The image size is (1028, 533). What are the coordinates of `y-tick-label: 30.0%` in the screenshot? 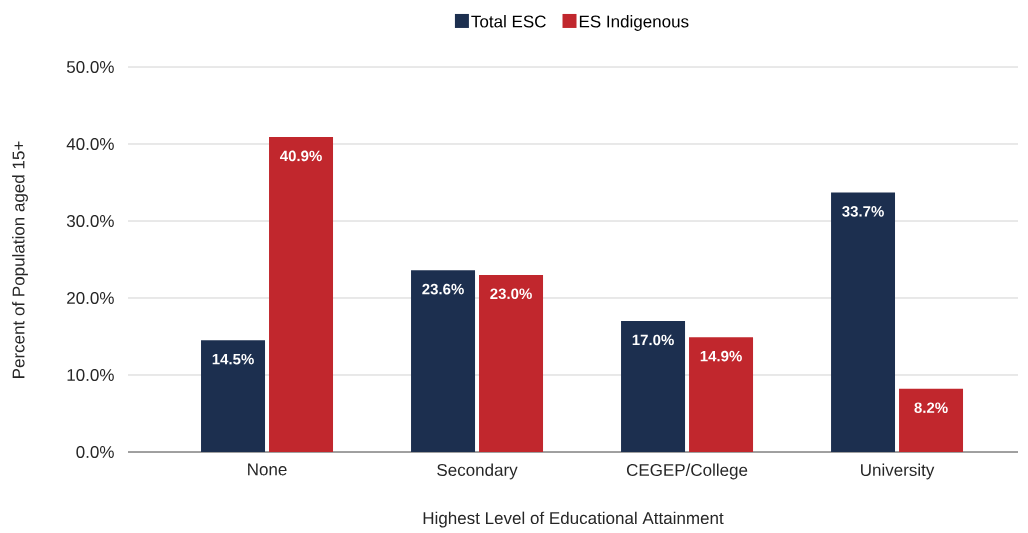 It's located at (90, 221).